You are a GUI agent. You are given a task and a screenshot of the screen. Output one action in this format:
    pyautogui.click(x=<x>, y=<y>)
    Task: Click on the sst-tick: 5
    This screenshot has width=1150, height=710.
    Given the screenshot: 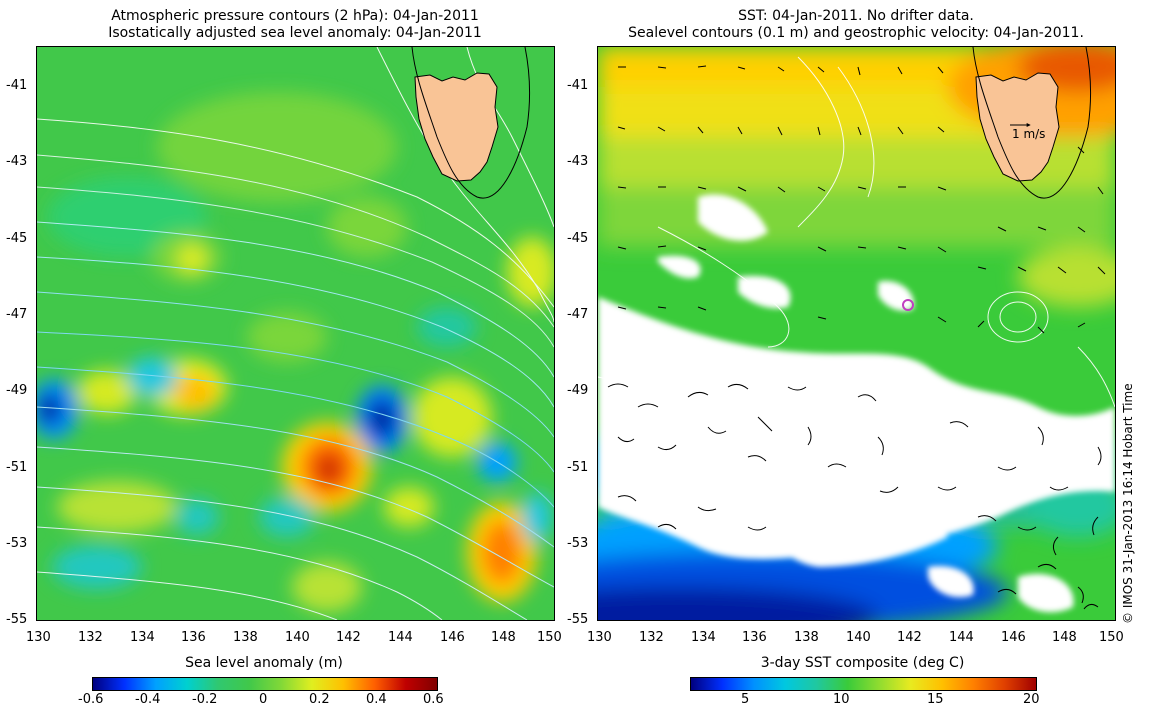 What is the action you would take?
    pyautogui.click(x=745, y=699)
    